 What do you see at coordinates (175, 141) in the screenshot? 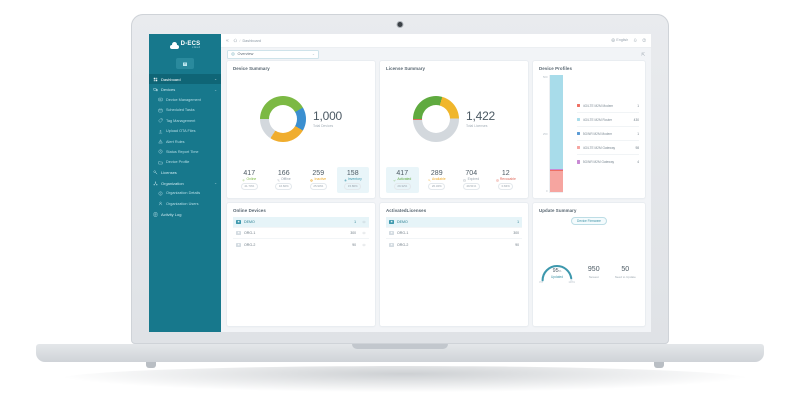
I see `sidebar-item-label: Alert Rules` at bounding box center [175, 141].